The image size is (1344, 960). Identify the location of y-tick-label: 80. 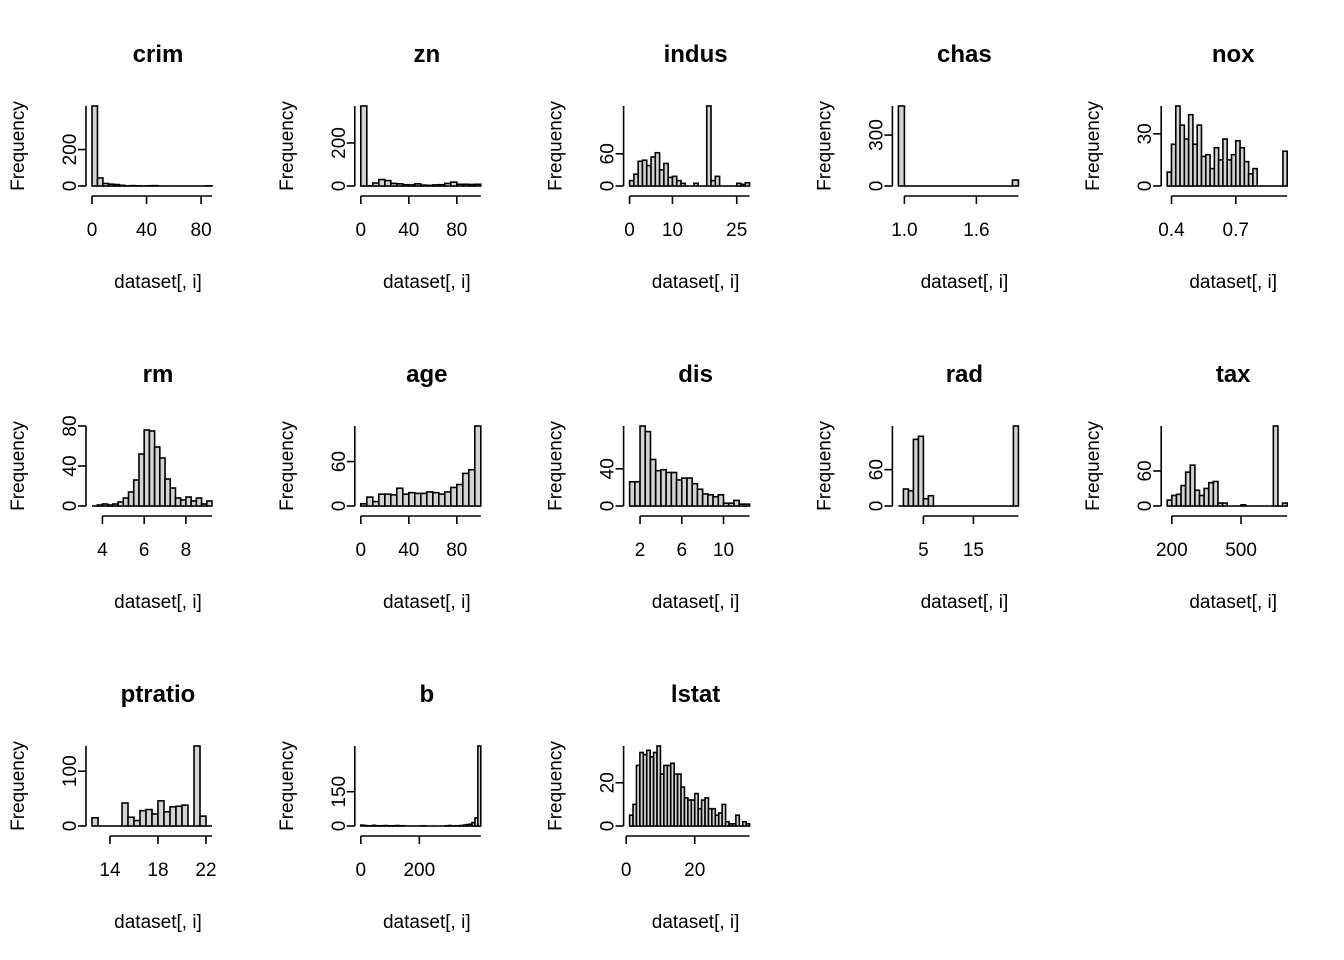
(70, 425).